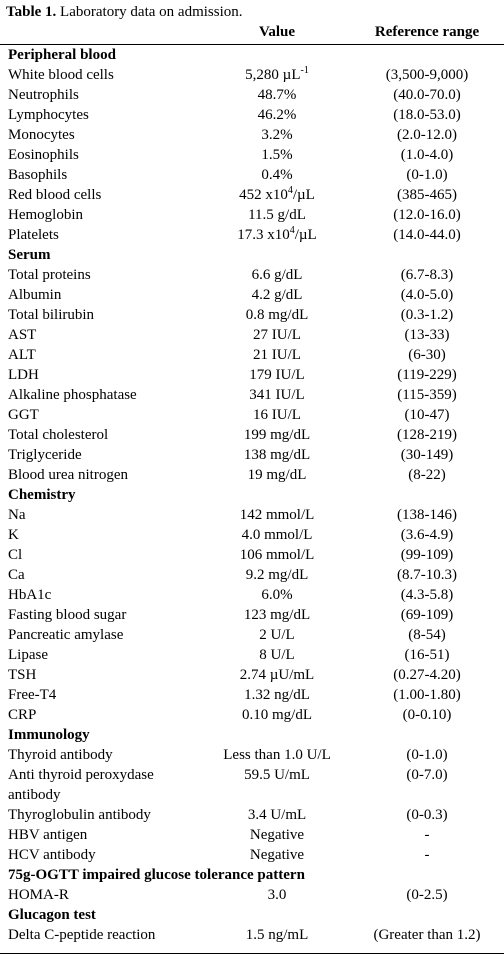  I want to click on data-row: Total bilirubin 0.8 mg/dL (0.3-1.2), so click(252, 315).